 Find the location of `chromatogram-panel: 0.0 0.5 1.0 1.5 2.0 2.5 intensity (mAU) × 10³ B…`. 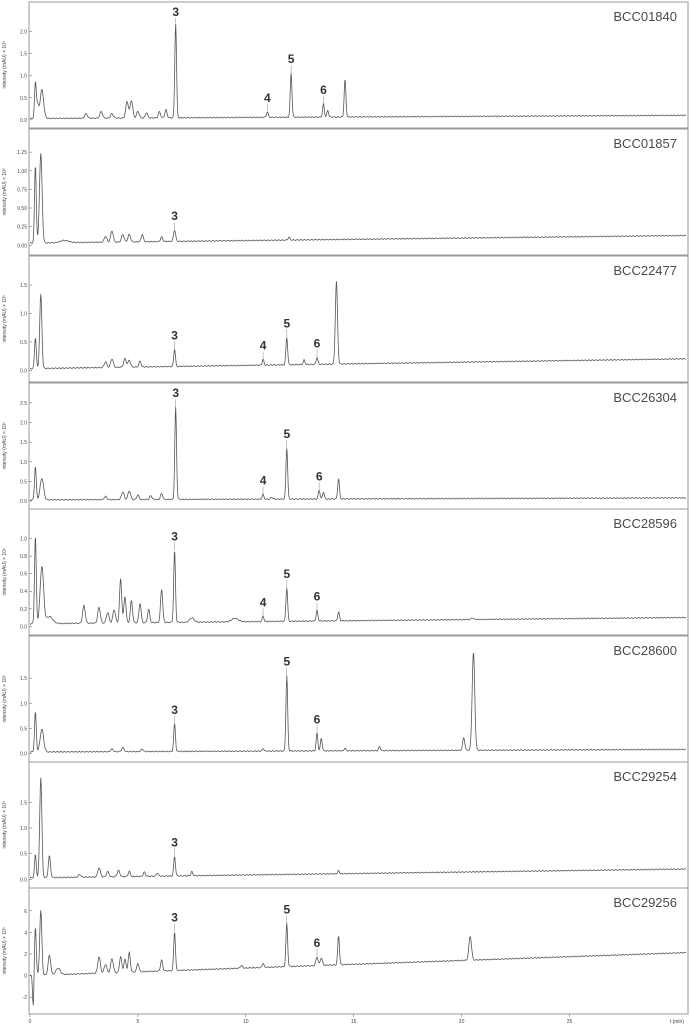

chromatogram-panel: 0.0 0.5 1.0 1.5 2.0 2.5 intensity (mAU) × 10³ B… is located at coordinates (345, 446).